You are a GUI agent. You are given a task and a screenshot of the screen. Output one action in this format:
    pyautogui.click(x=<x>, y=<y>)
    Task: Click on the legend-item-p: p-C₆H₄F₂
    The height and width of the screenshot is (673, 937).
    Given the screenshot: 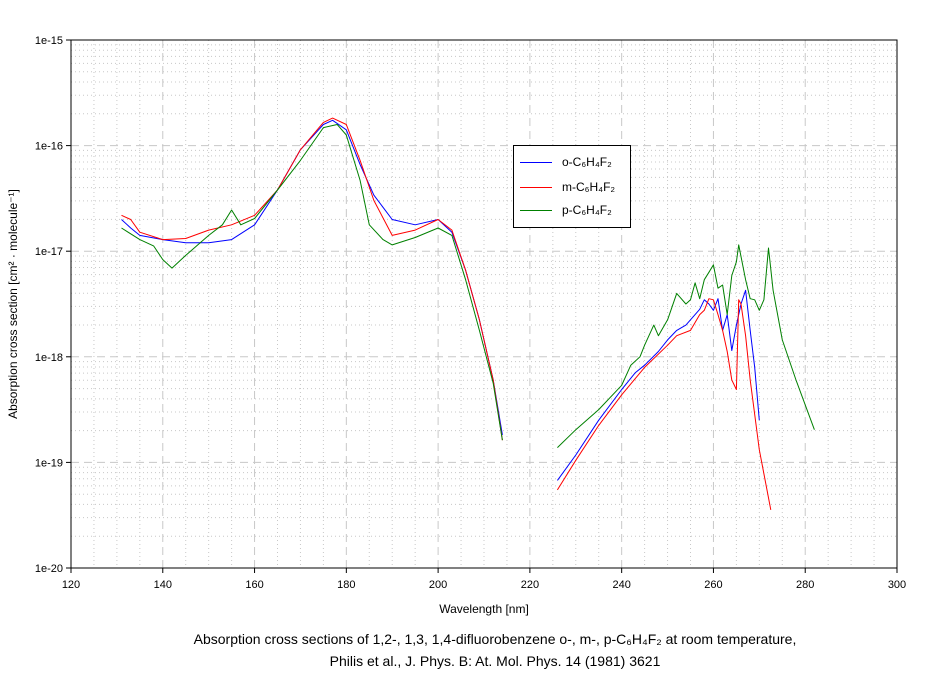 What is the action you would take?
    pyautogui.click(x=566, y=210)
    